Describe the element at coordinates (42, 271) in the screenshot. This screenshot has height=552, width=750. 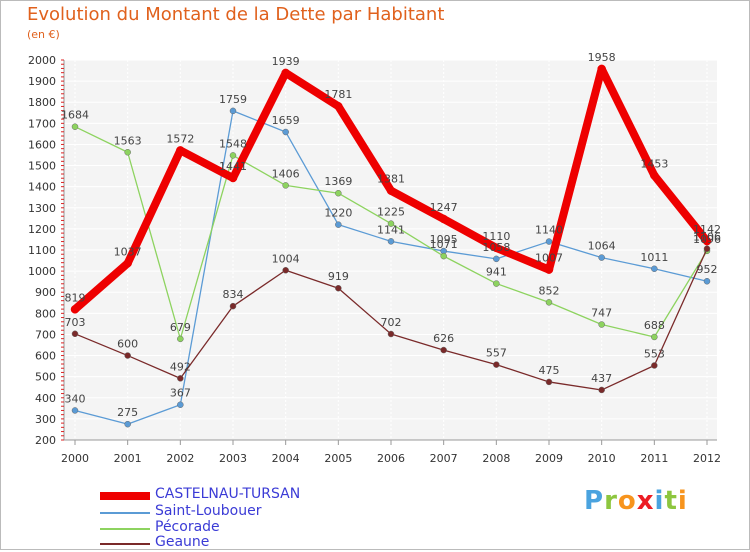
I see `y-tick-label: 1000` at that location.